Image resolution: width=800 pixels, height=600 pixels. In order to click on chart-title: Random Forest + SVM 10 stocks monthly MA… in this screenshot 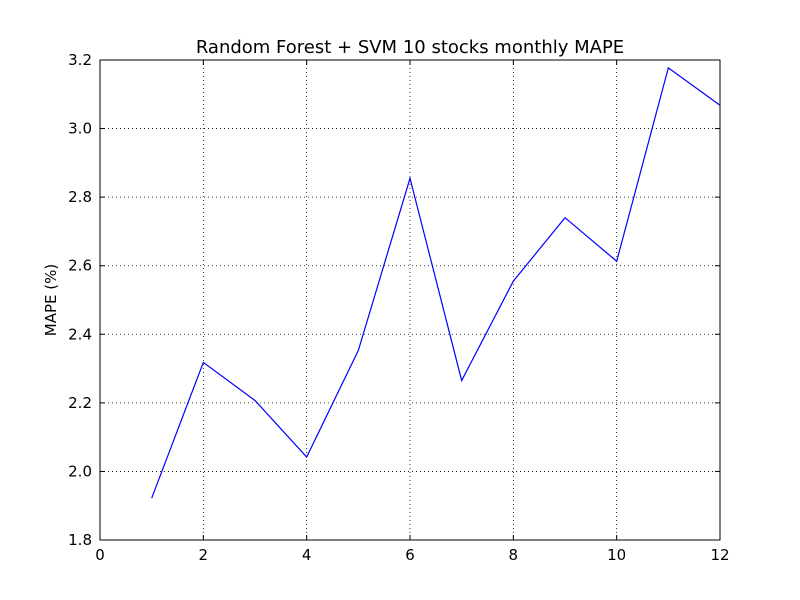, I will do `click(410, 47)`.